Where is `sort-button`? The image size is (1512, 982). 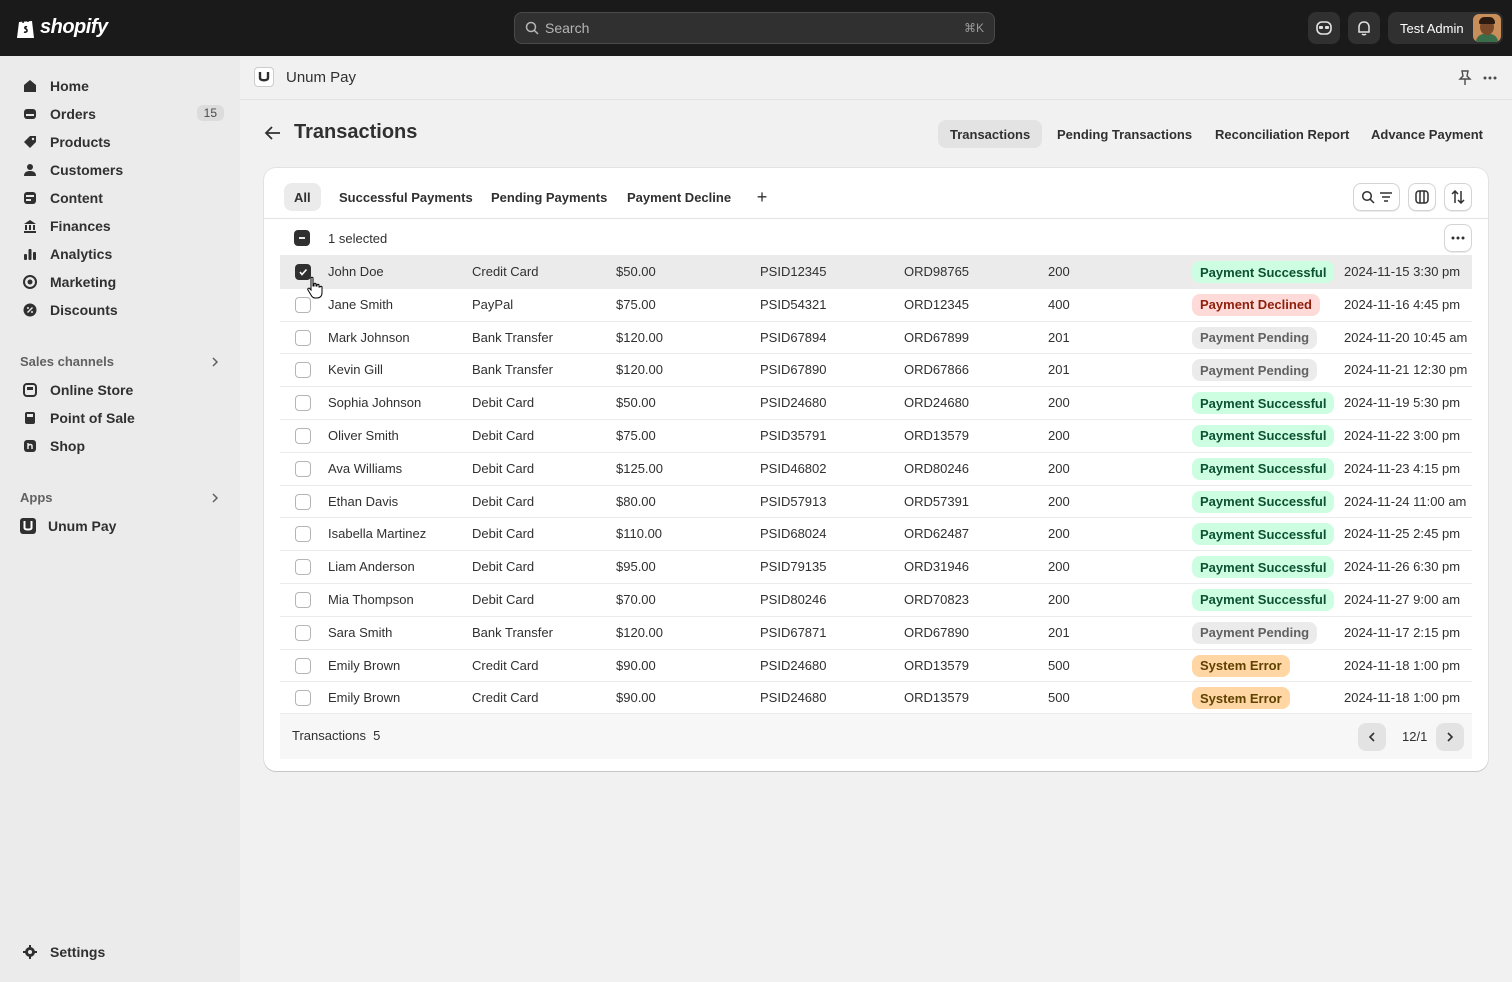 sort-button is located at coordinates (1458, 197).